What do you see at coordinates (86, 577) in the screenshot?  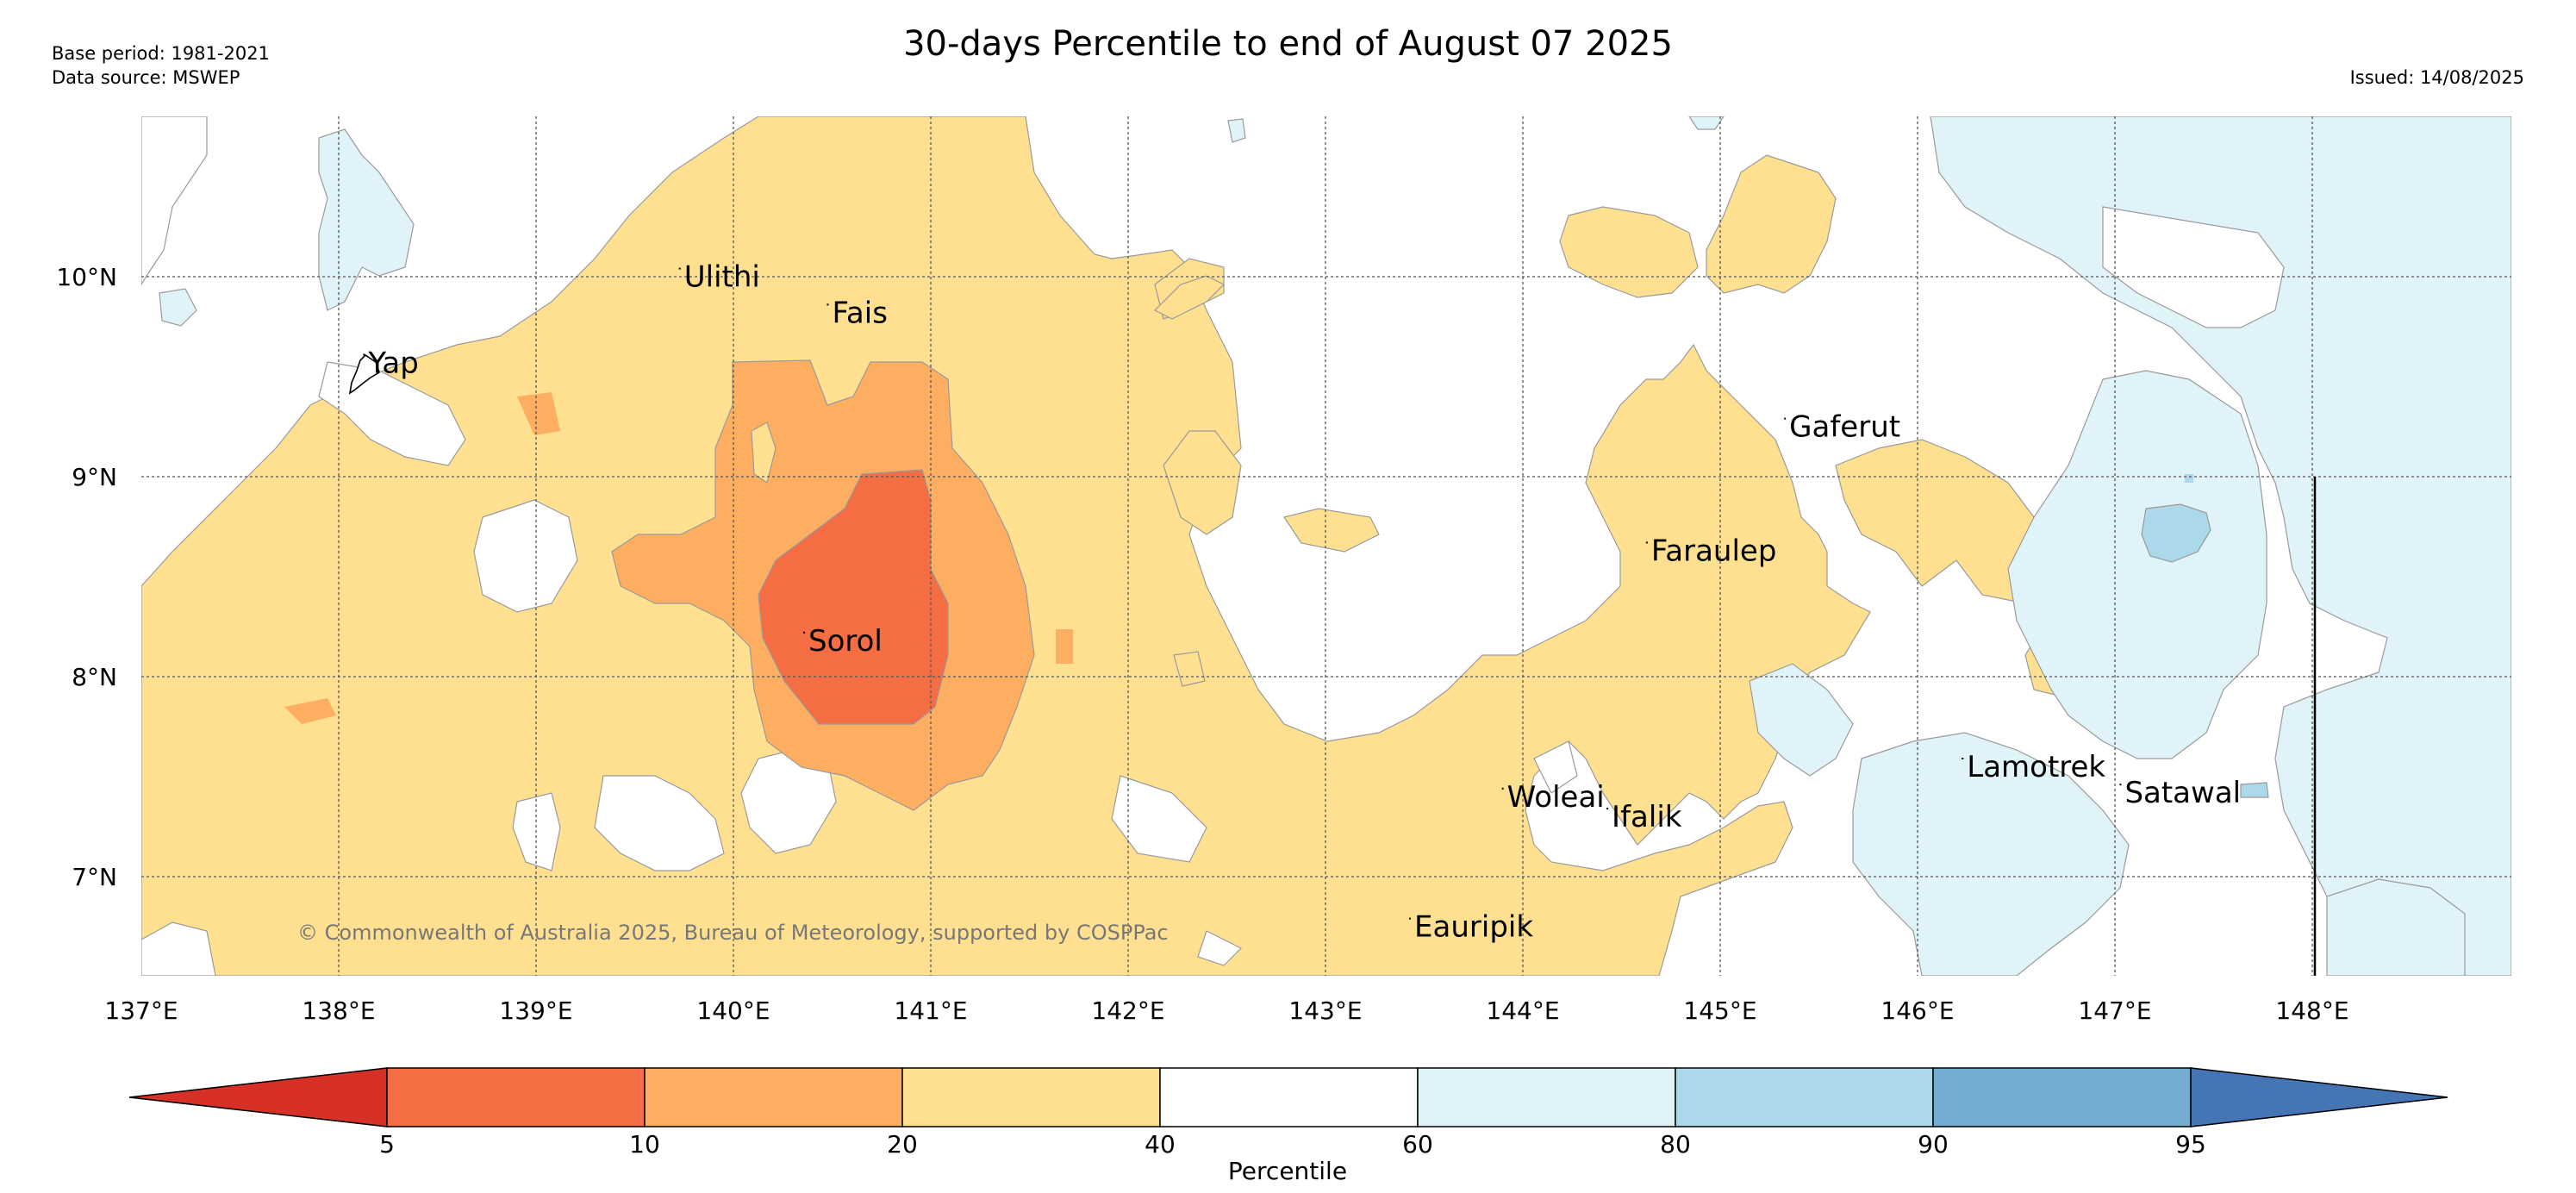 I see `latitude-labels: 10°N 9°N 8°N 7°N` at bounding box center [86, 577].